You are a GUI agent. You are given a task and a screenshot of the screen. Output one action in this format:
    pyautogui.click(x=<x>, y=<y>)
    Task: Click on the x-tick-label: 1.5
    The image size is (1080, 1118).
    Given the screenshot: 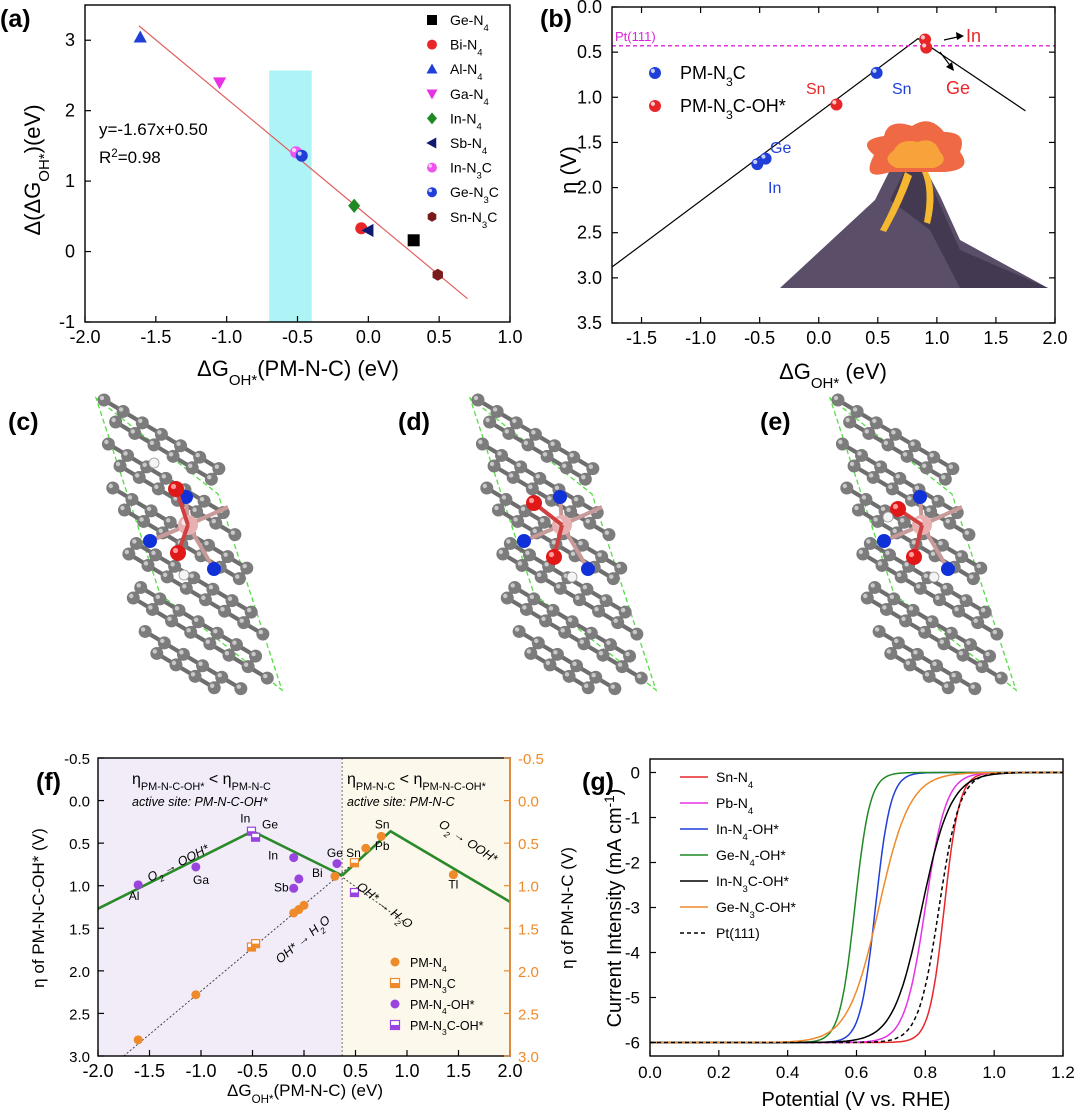 What is the action you would take?
    pyautogui.click(x=995, y=338)
    